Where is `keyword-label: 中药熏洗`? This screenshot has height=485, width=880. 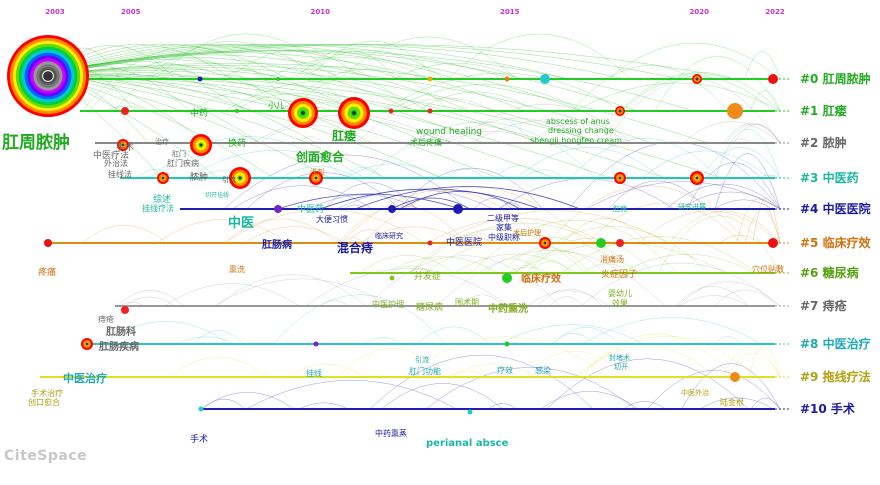 keyword-label: 中药熏洗 is located at coordinates (508, 308).